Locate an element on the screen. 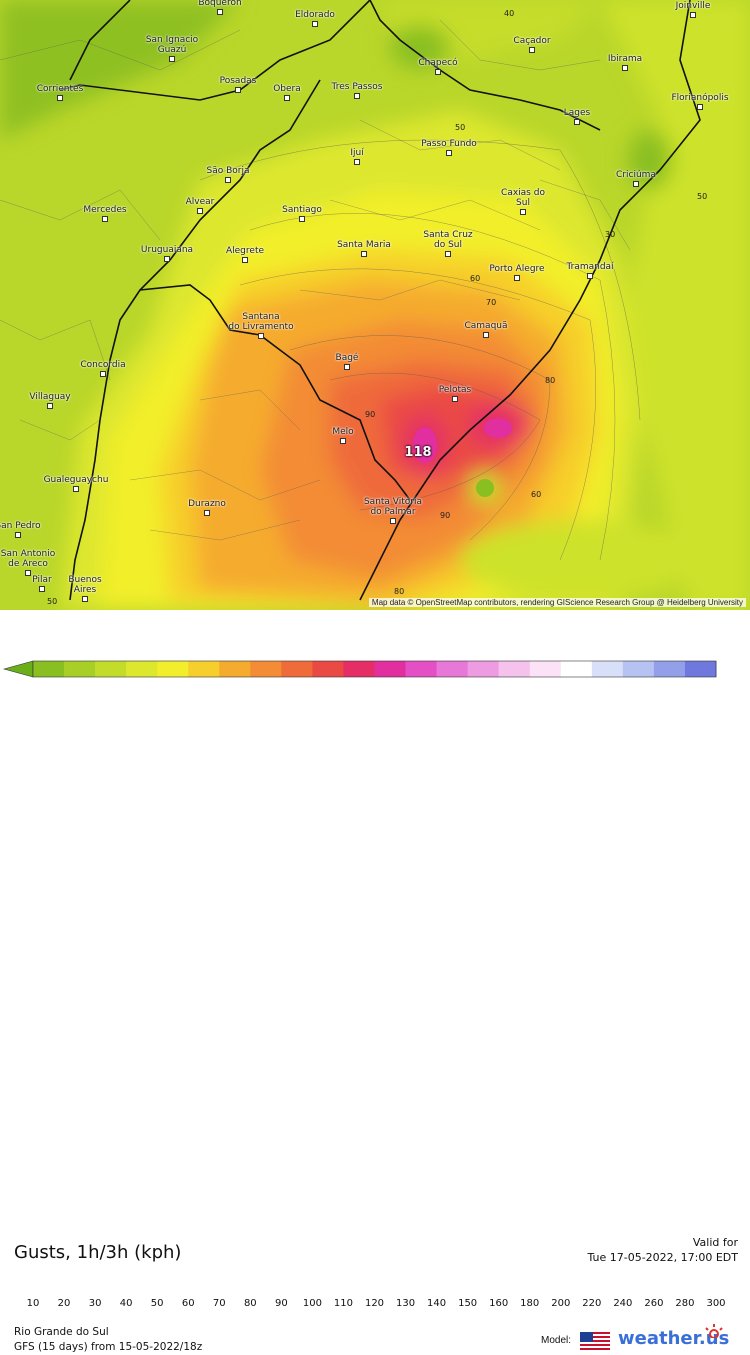  scale-tick-label: 120 is located at coordinates (374, 1303).